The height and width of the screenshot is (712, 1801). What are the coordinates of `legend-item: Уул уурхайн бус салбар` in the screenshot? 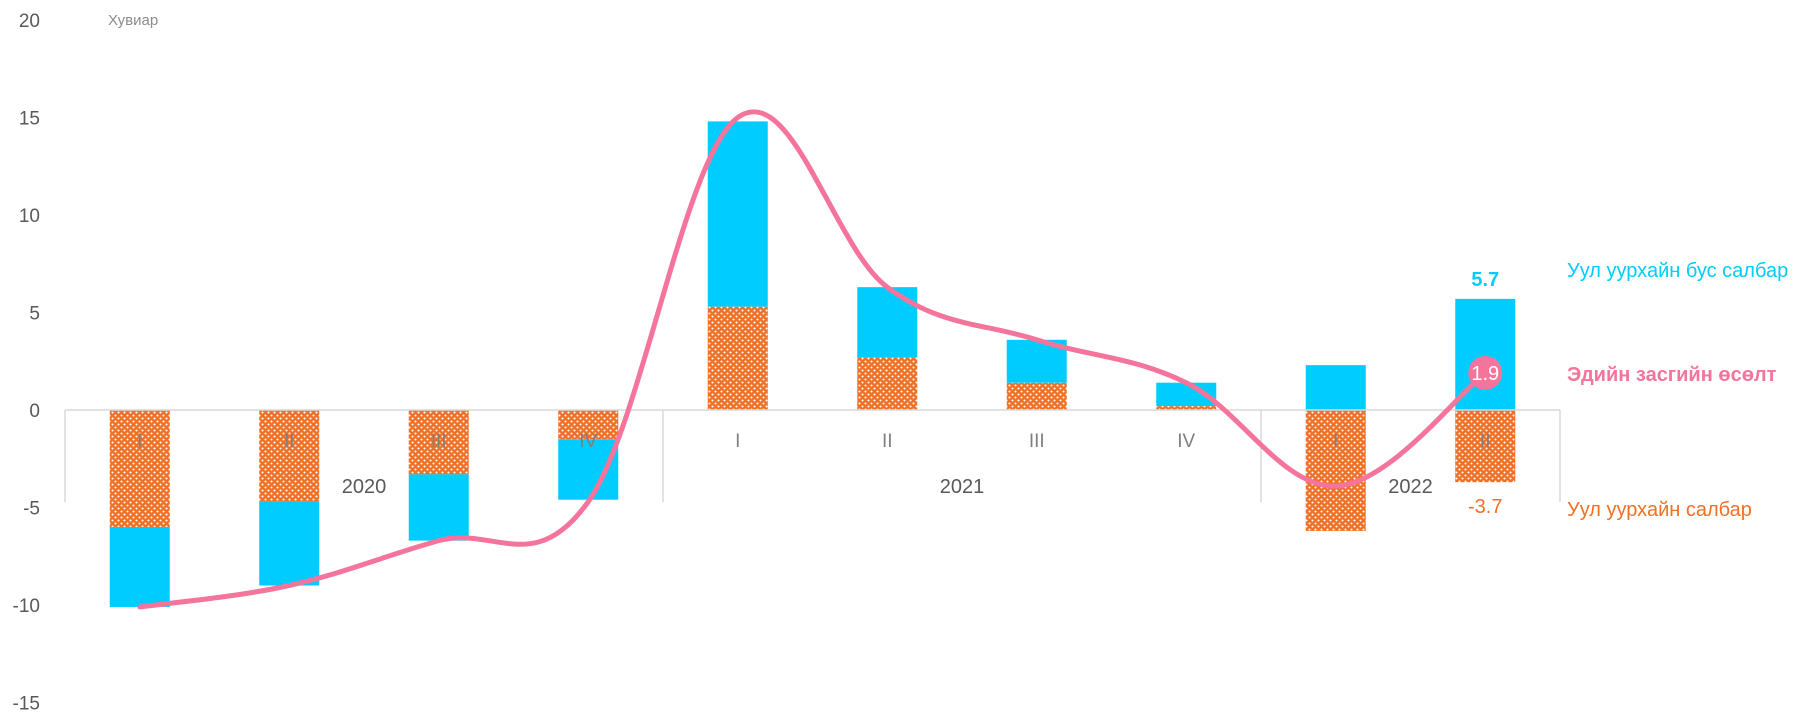 It's located at (1677, 271).